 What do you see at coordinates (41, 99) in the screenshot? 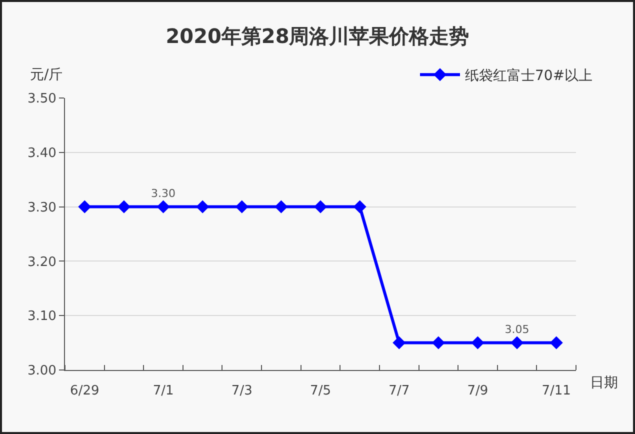
I see `y-tick-label: 3.50` at bounding box center [41, 99].